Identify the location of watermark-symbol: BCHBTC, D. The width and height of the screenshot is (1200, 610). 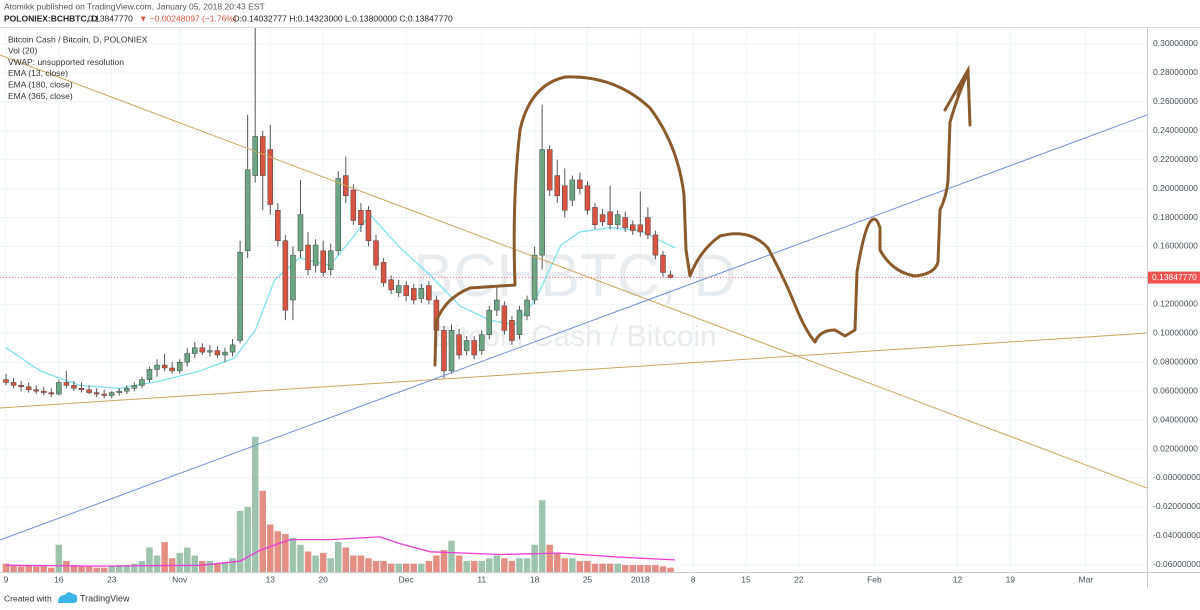
(574, 275).